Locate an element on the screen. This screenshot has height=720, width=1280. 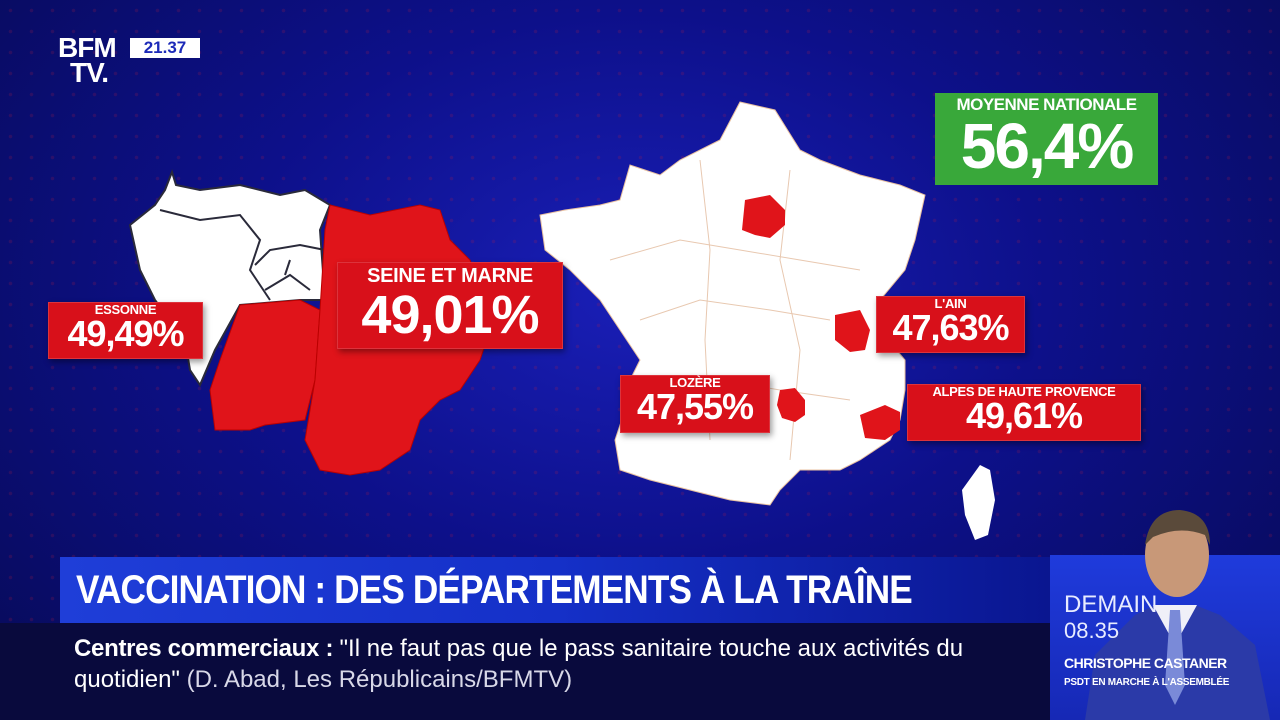
label-lozere: LOZÈRE 47,55% is located at coordinates (695, 404).